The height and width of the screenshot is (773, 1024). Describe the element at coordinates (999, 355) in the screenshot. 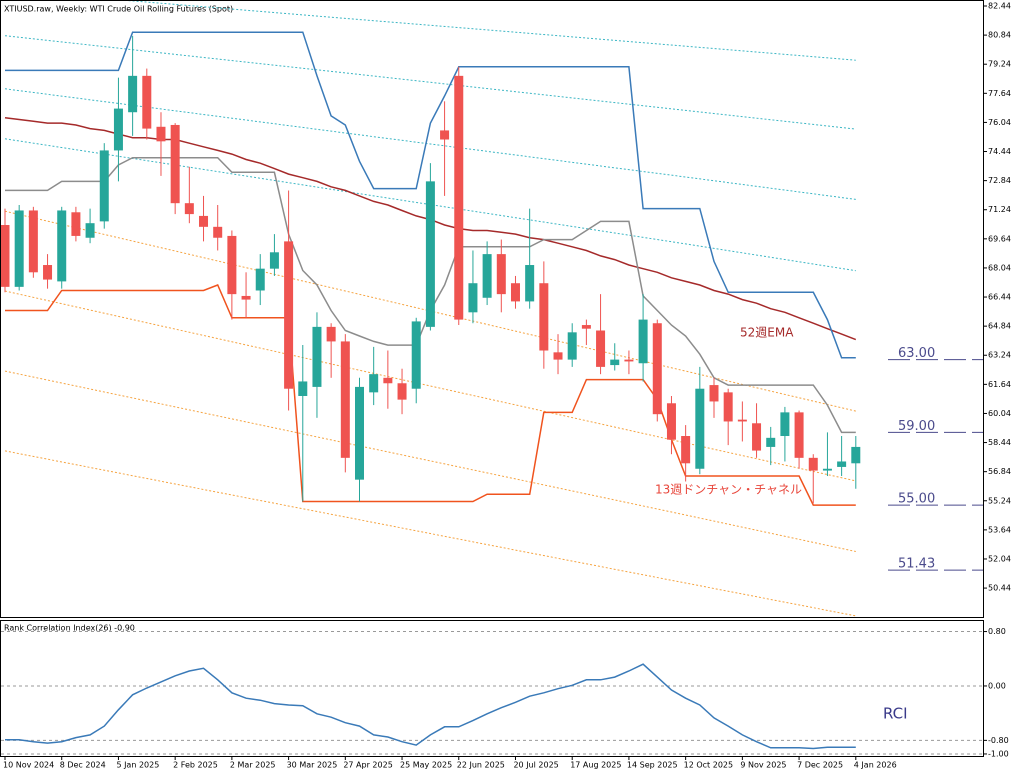

I see `y-tick-label: 63.24` at that location.